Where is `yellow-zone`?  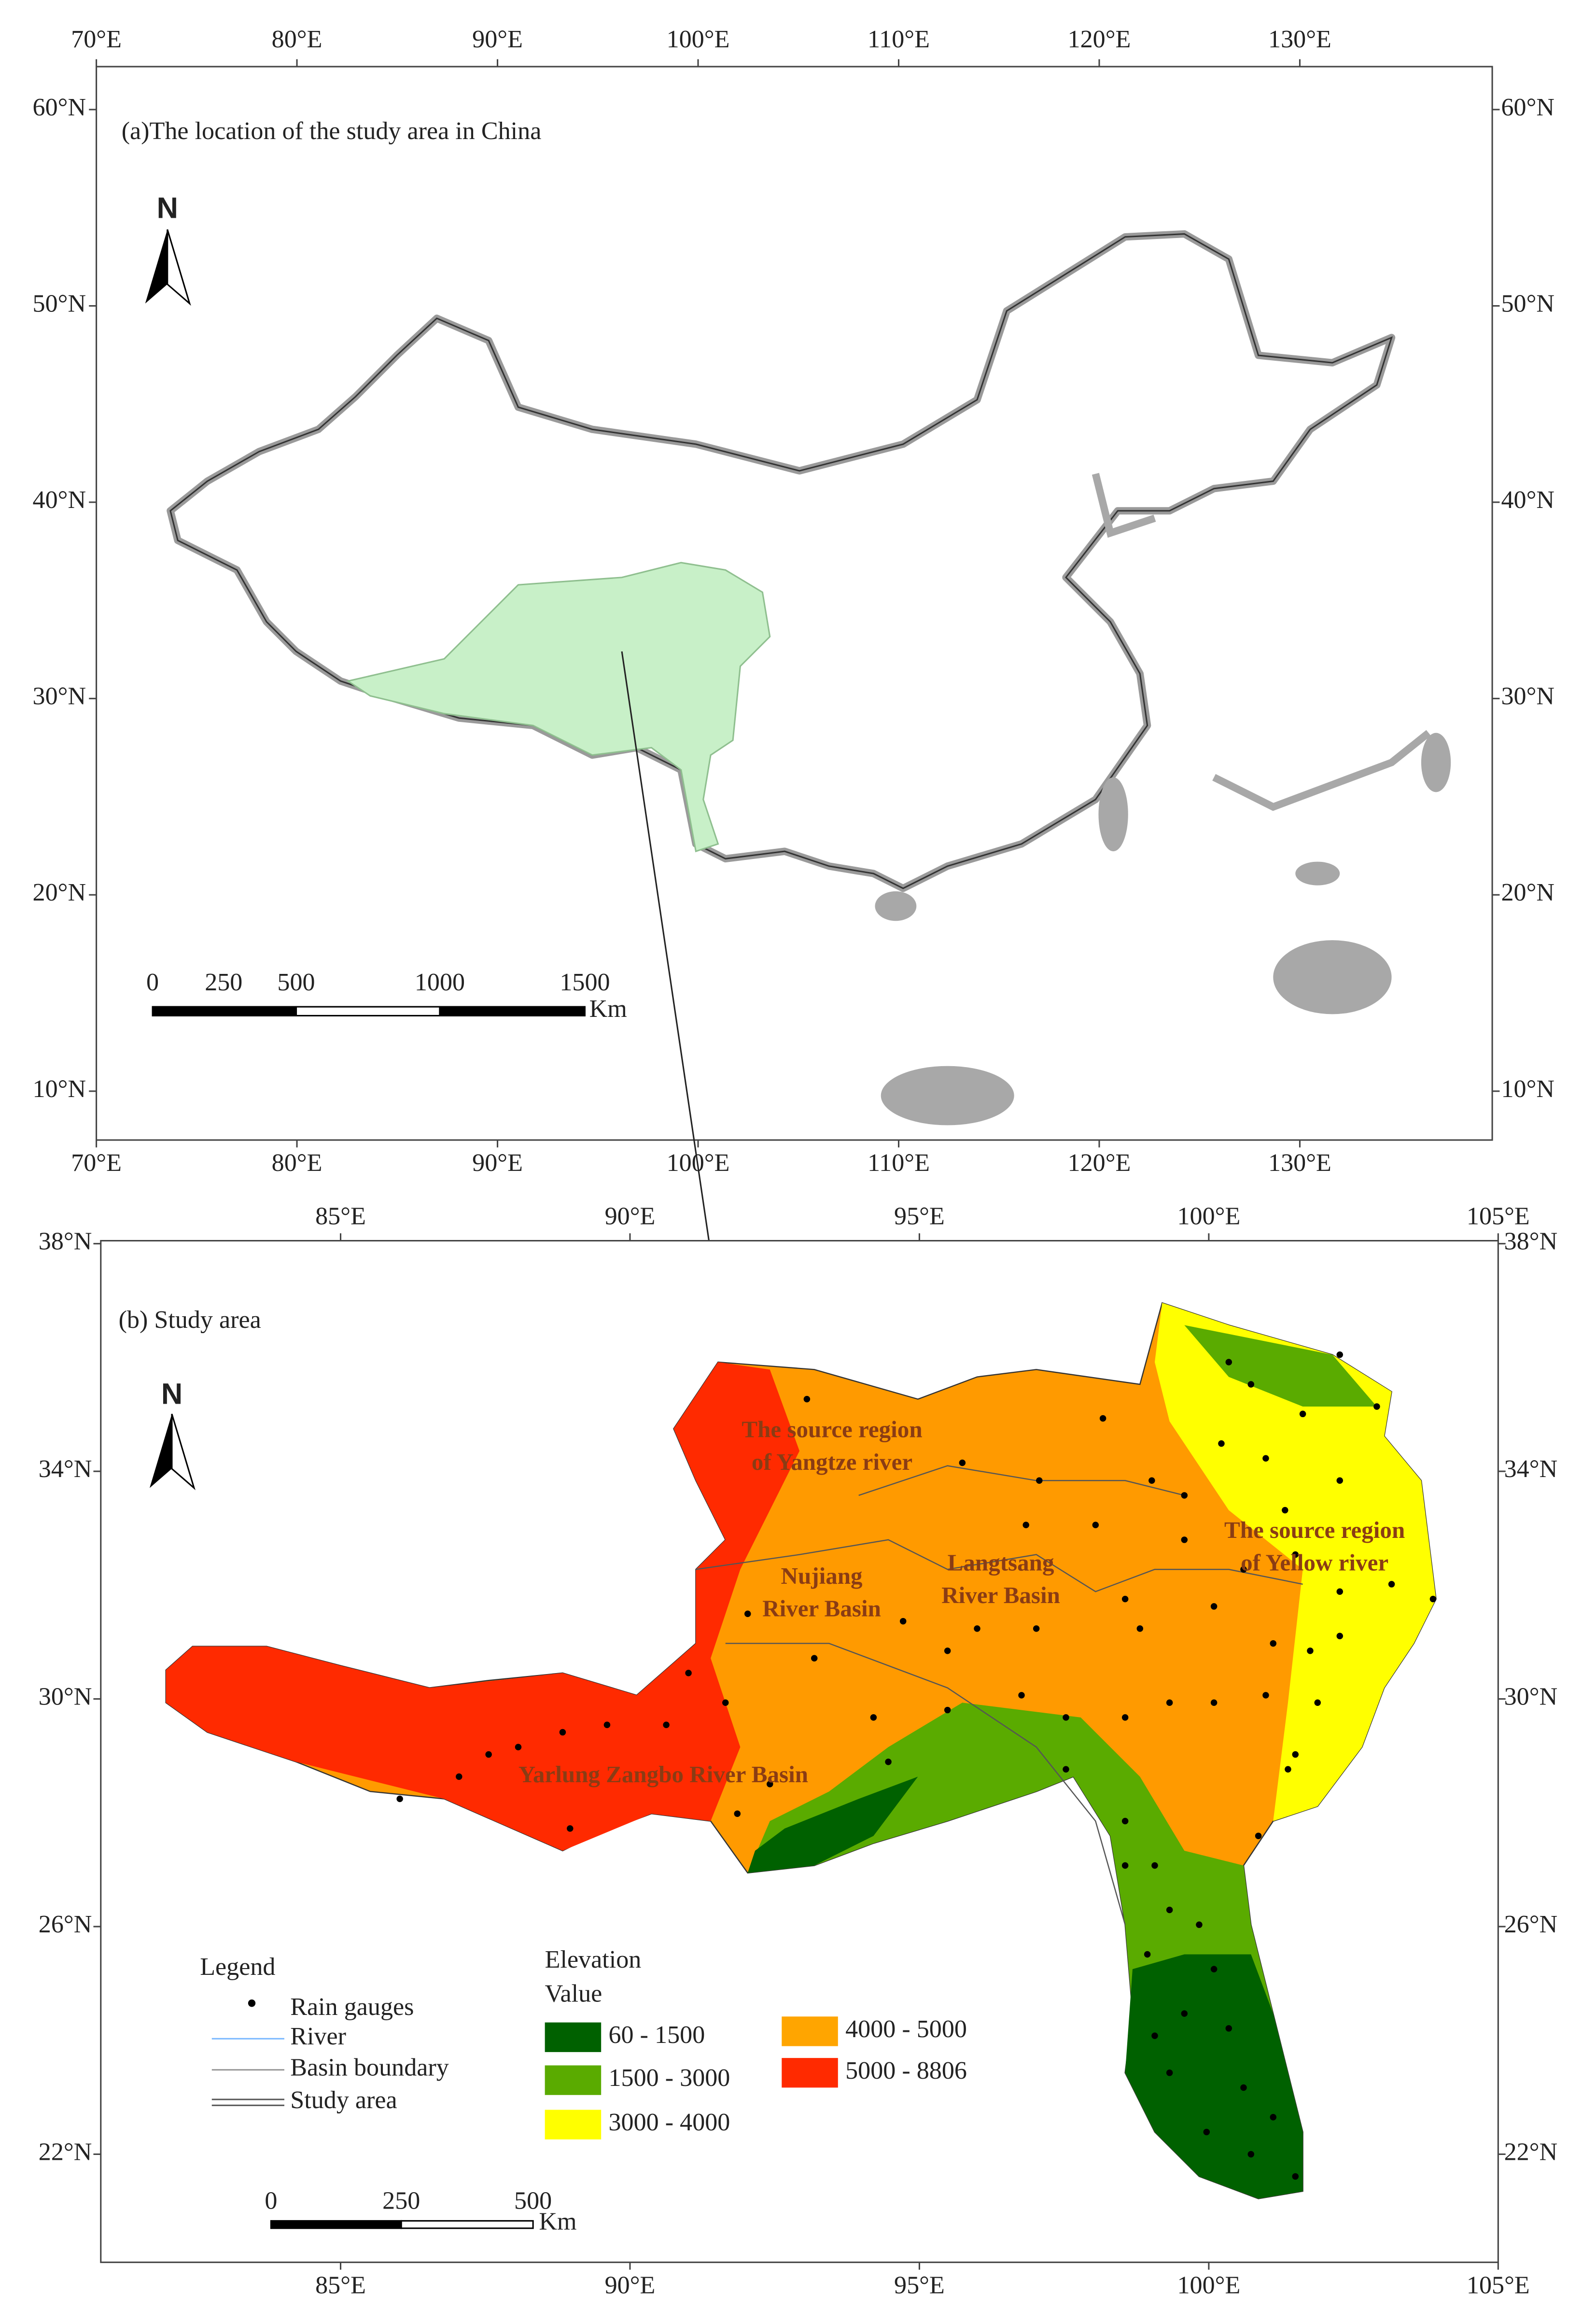
yellow-zone is located at coordinates (1295, 1562).